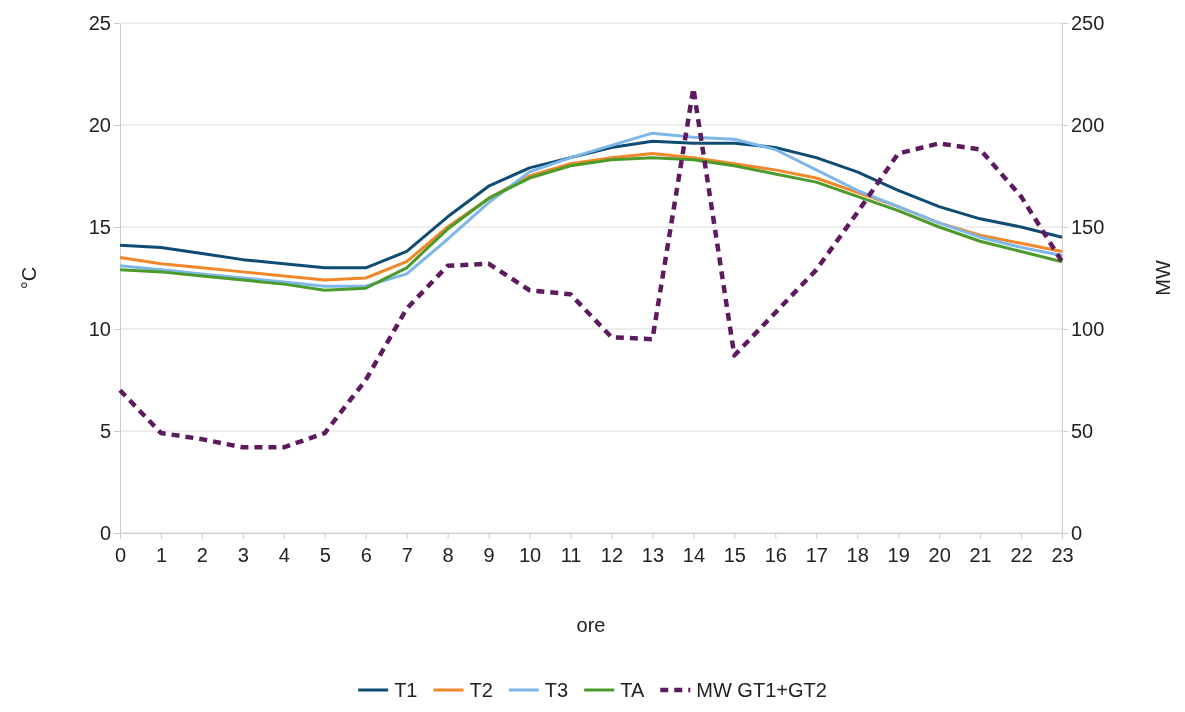 The width and height of the screenshot is (1185, 712). What do you see at coordinates (366, 555) in the screenshot?
I see `x-tick-label: 6` at bounding box center [366, 555].